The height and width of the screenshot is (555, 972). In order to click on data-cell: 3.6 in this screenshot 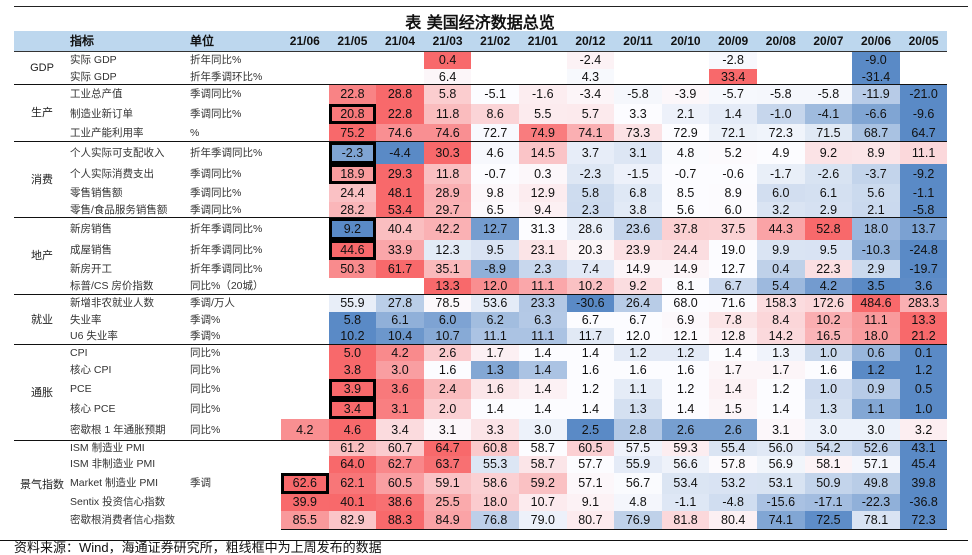, I will do `click(400, 389)`.